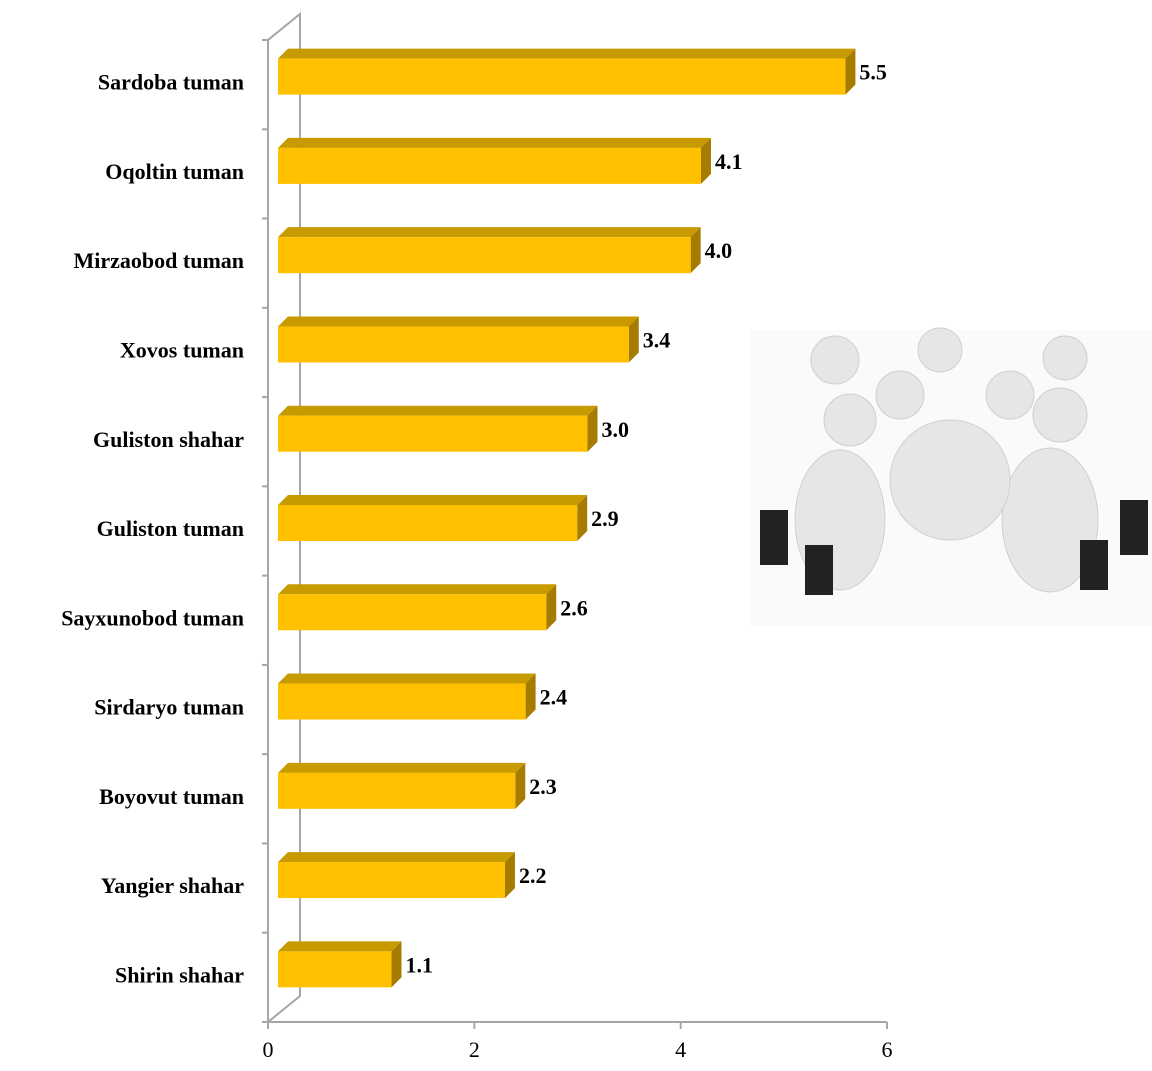  I want to click on y-tick-label: Guliston tuman, so click(170, 528).